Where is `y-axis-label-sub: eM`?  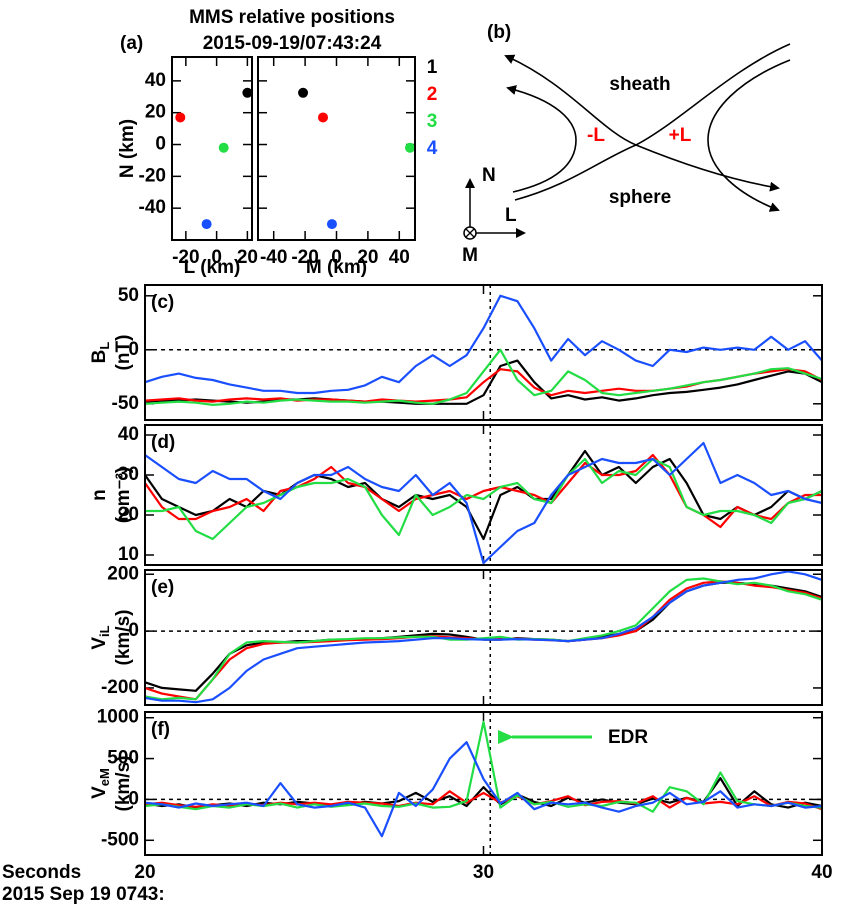
y-axis-label-sub: eM is located at coordinates (104, 777).